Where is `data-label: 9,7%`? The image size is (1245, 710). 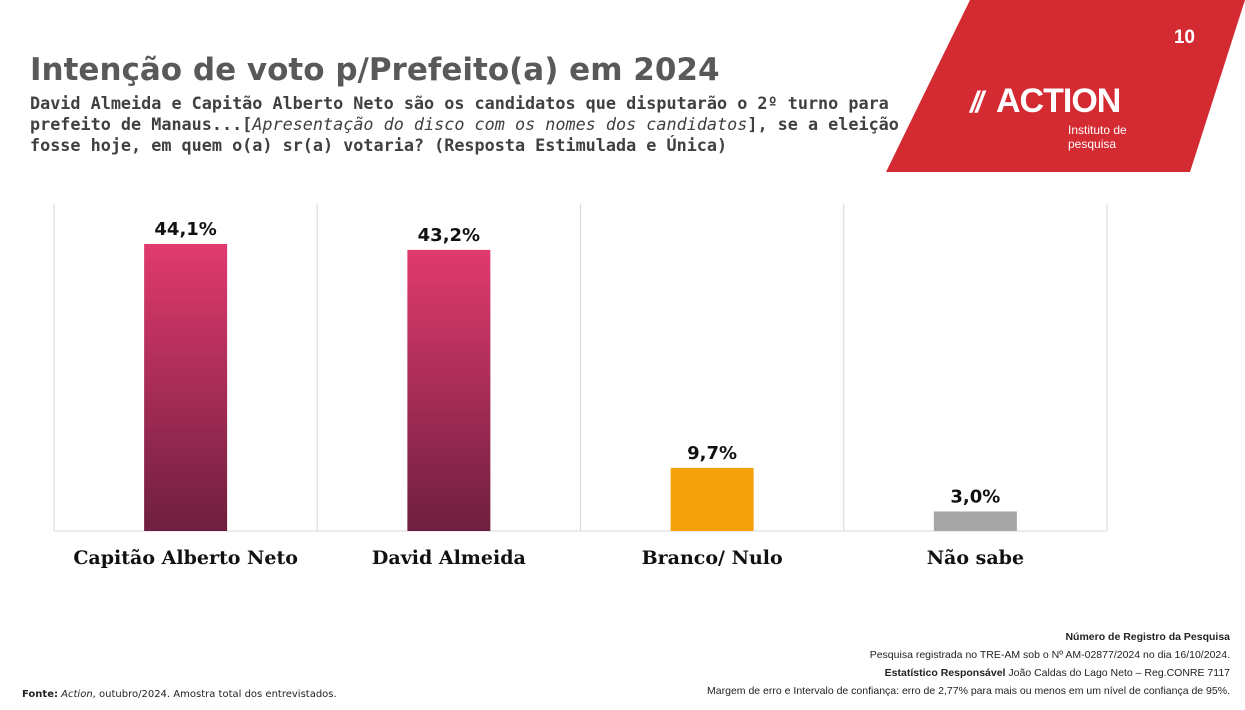
data-label: 9,7% is located at coordinates (712, 453).